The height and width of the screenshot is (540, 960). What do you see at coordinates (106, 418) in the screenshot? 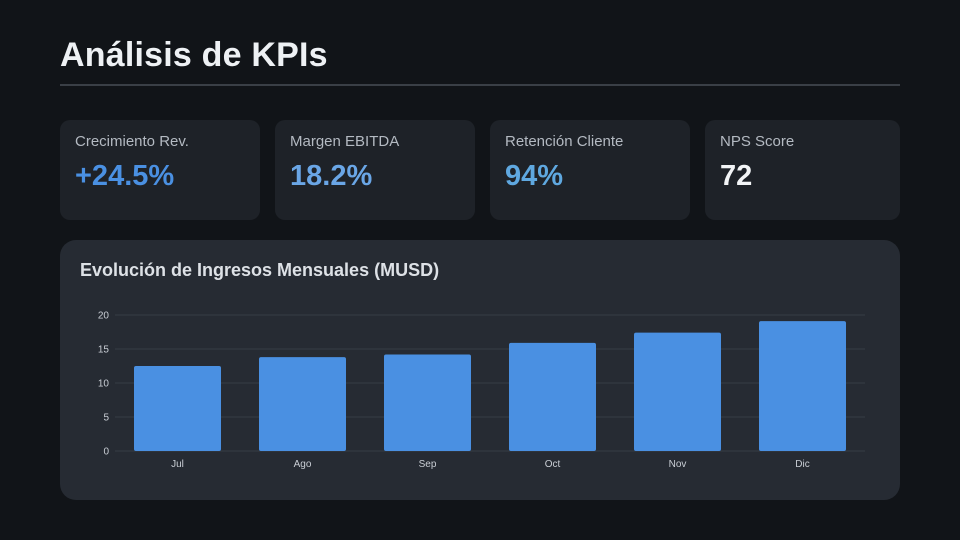
I see `y-tick-label: 5` at bounding box center [106, 418].